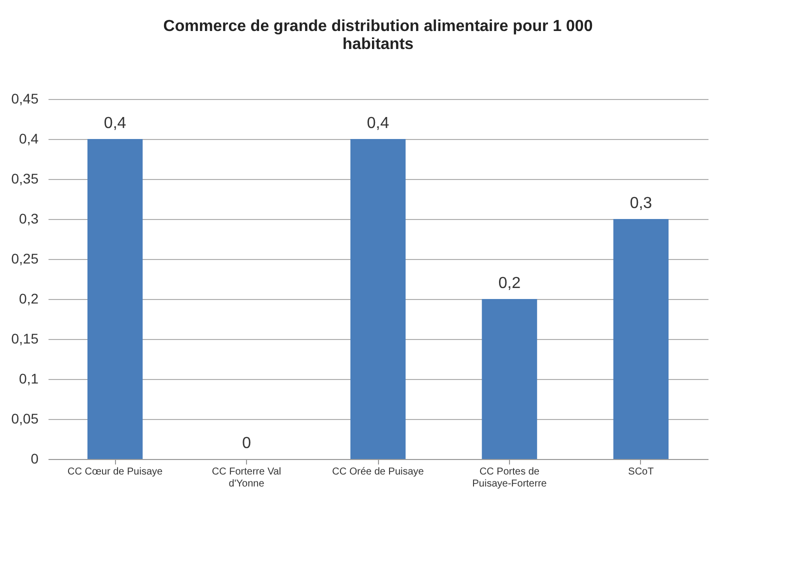 This screenshot has height=577, width=796. I want to click on data-label: 0,3, so click(641, 203).